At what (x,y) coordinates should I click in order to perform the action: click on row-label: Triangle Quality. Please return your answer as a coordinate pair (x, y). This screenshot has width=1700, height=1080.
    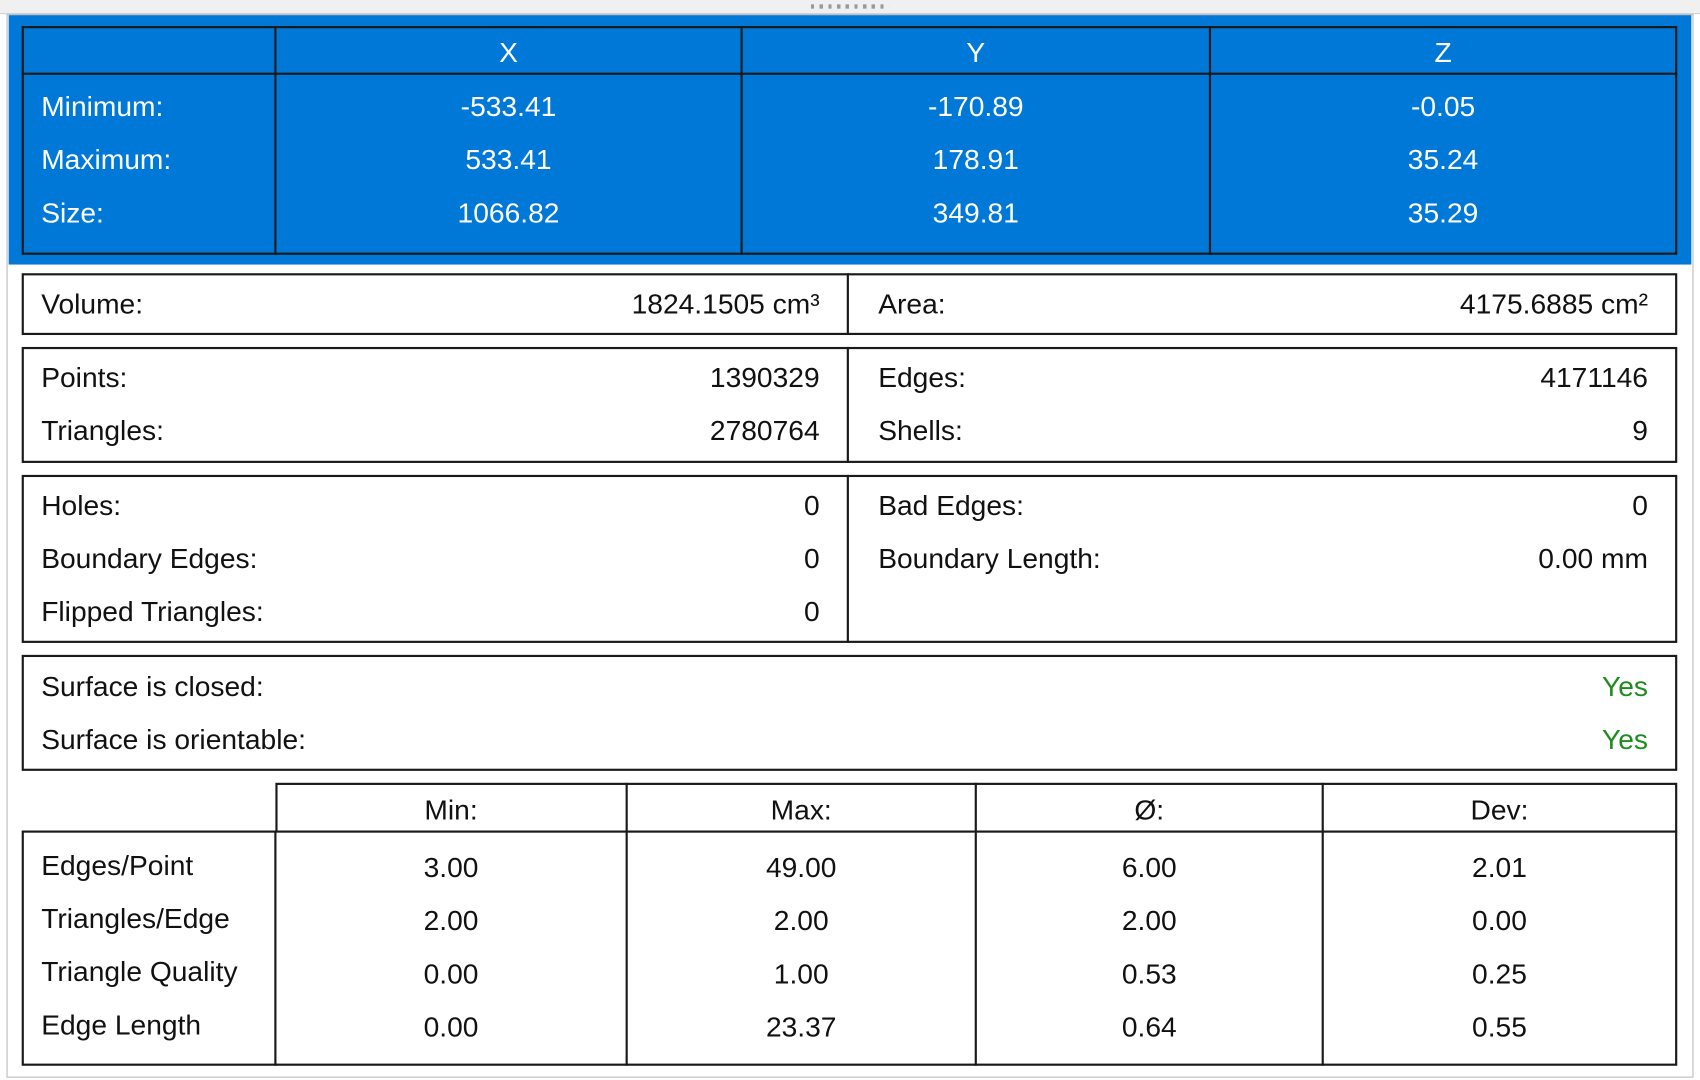
    Looking at the image, I should click on (139, 971).